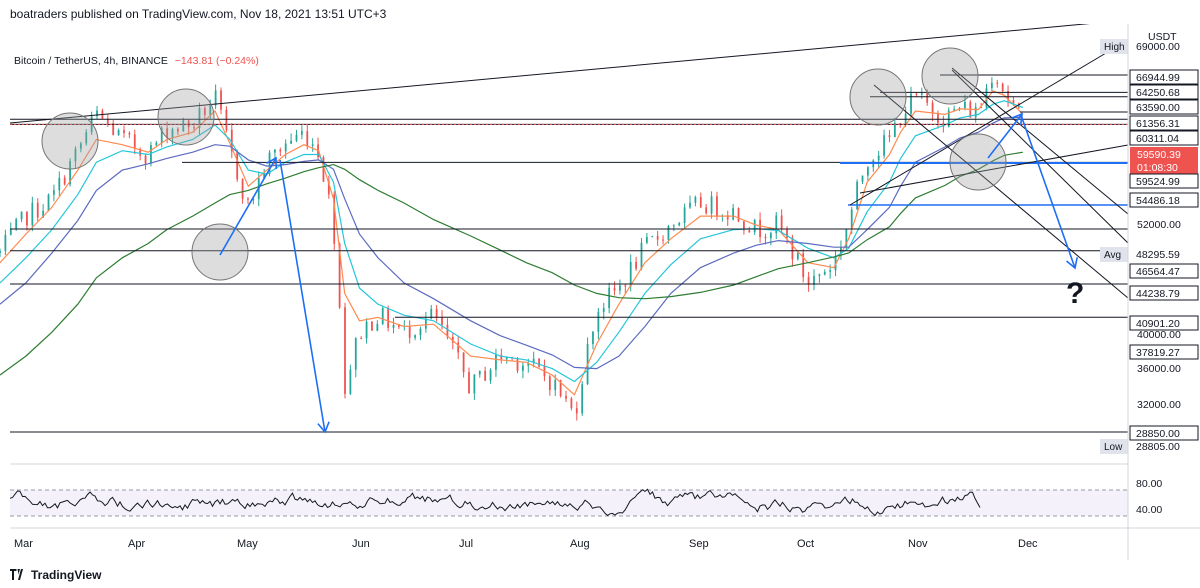 The height and width of the screenshot is (588, 1200). I want to click on price-tag-value: 48295.59, so click(1158, 255).